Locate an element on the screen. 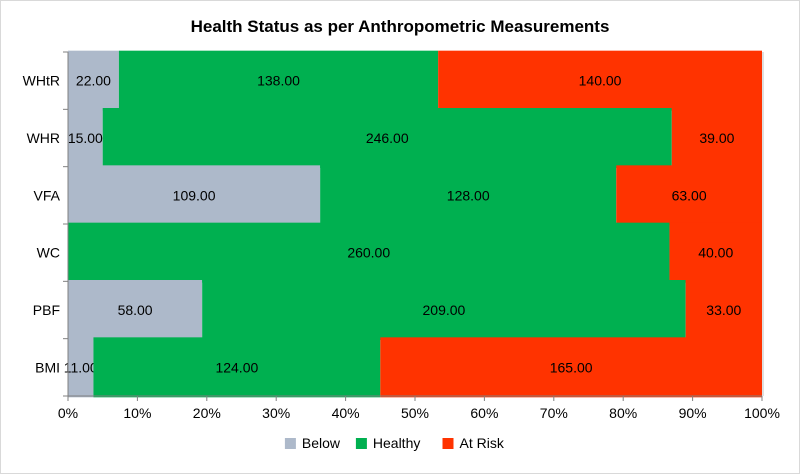 The height and width of the screenshot is (474, 800). category-label: WHR is located at coordinates (43, 138).